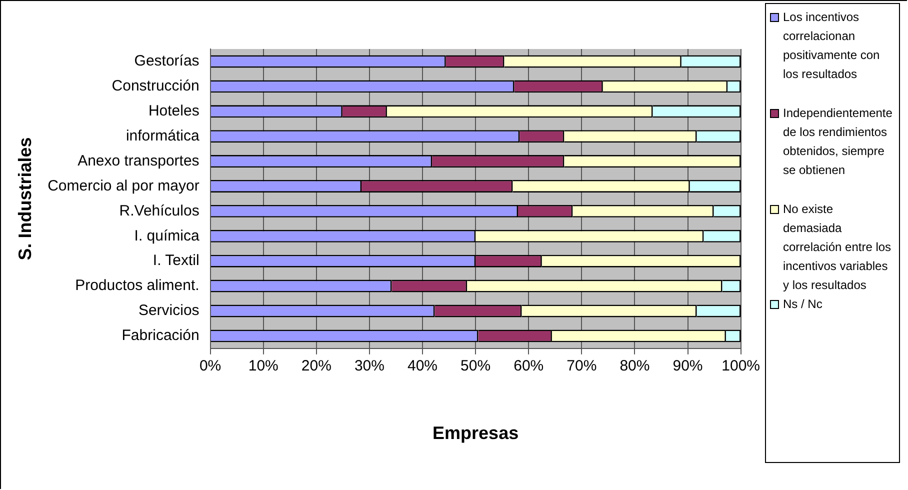 The image size is (908, 490). I want to click on x-tick-label: 20%, so click(316, 366).